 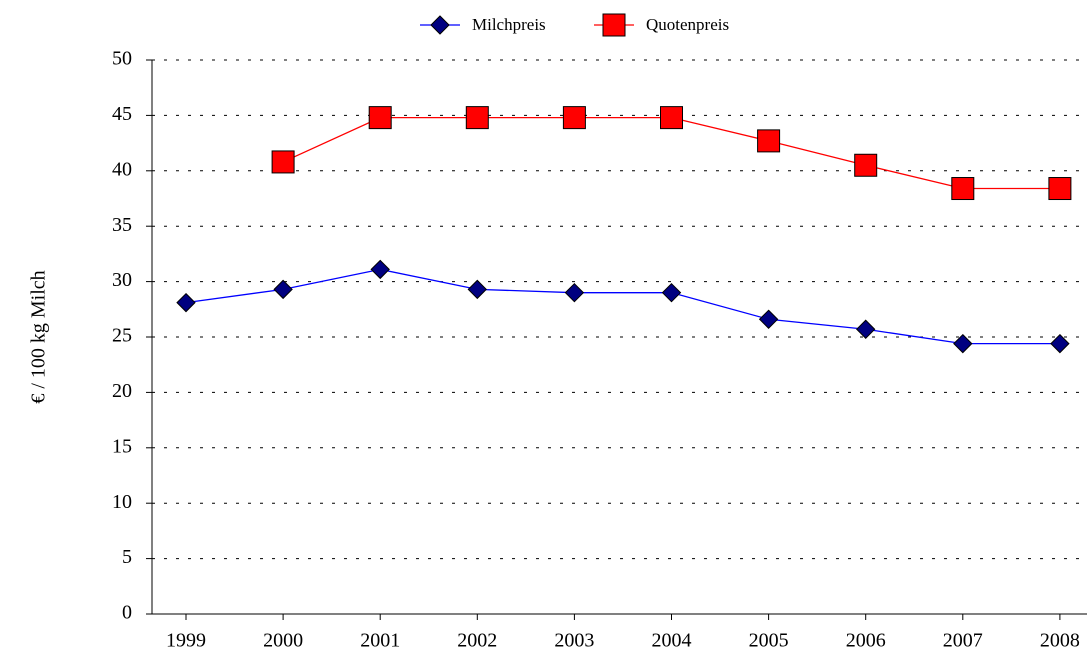 What do you see at coordinates (127, 613) in the screenshot?
I see `y-tick-label: 0` at bounding box center [127, 613].